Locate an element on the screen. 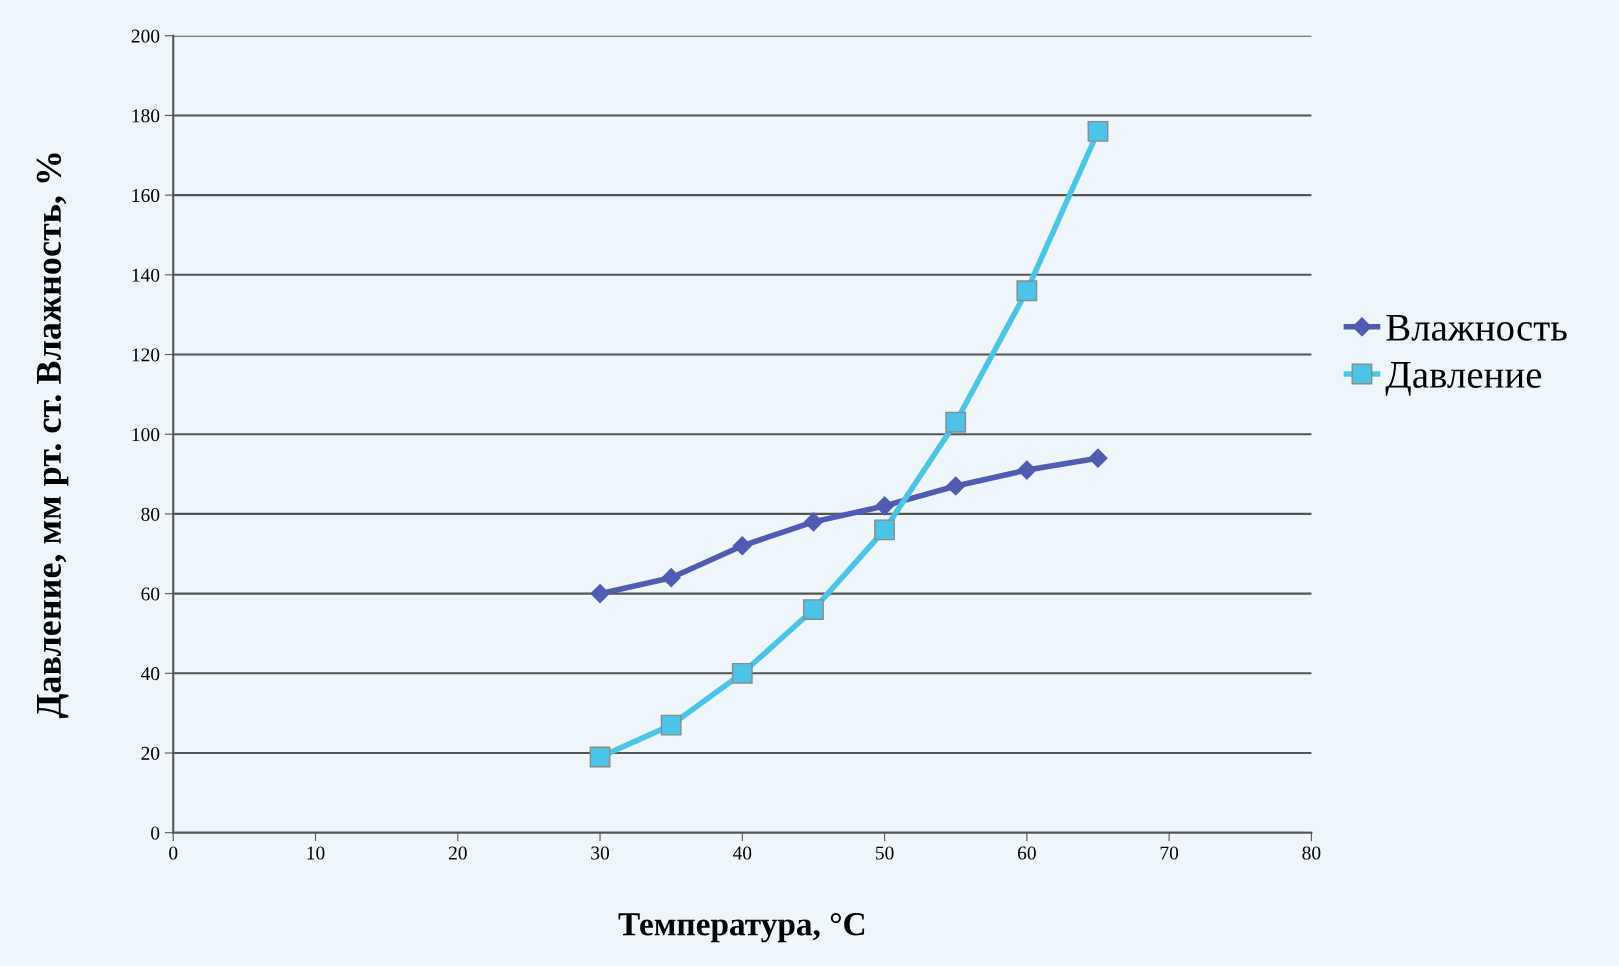 This screenshot has width=1619, height=966. y-tick-label: 100 is located at coordinates (146, 435).